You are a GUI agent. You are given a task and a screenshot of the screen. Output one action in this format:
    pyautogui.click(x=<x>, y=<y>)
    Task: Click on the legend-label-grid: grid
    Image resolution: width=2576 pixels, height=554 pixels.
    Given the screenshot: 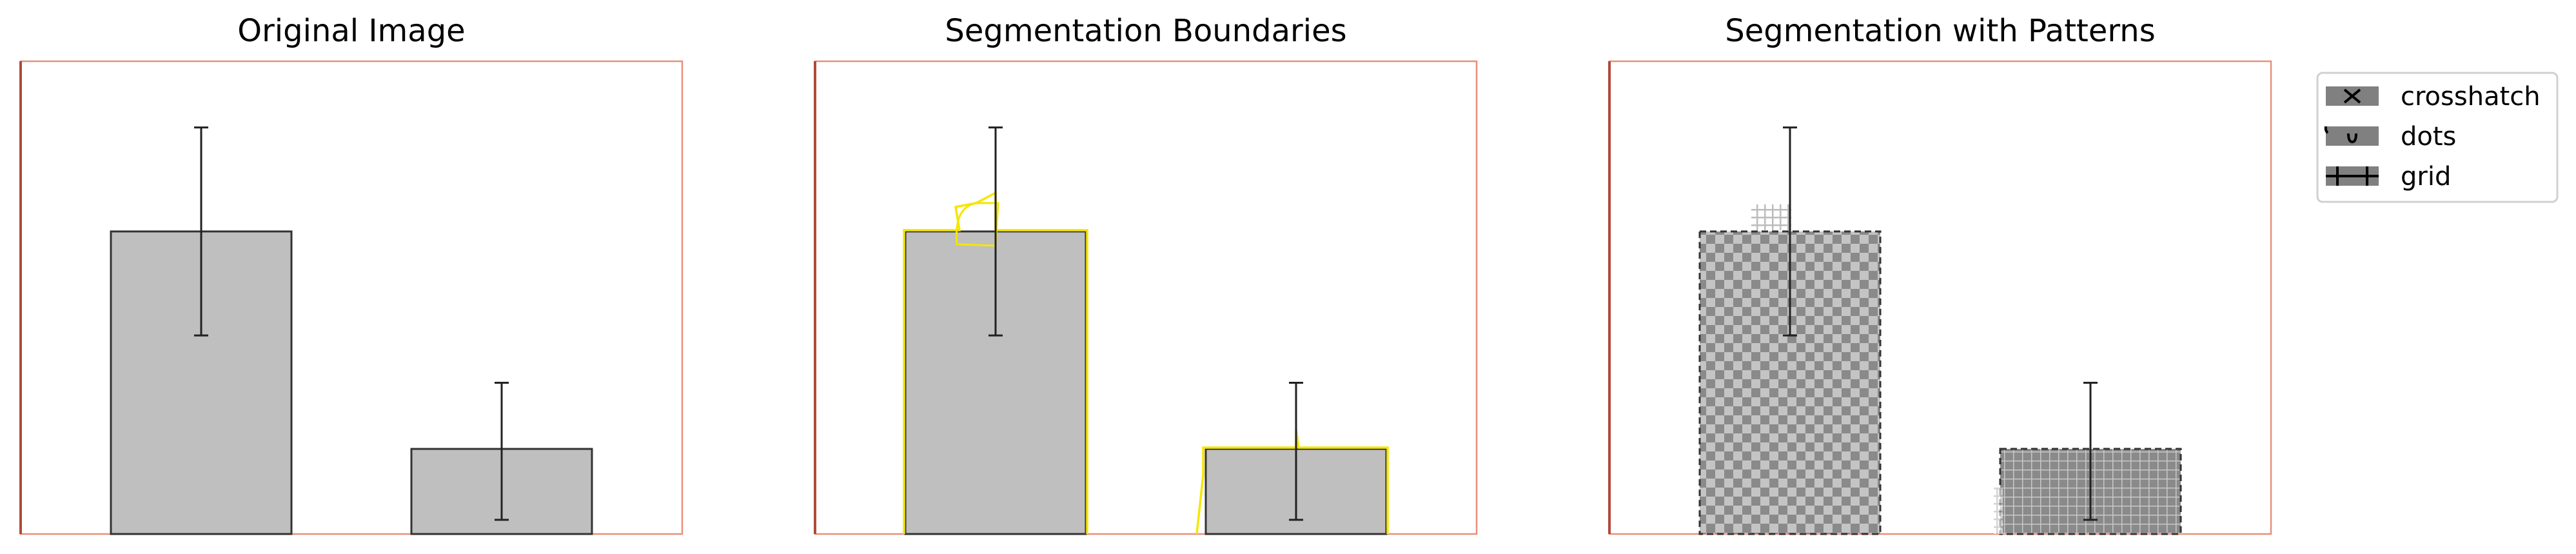 What is the action you would take?
    pyautogui.click(x=2426, y=177)
    